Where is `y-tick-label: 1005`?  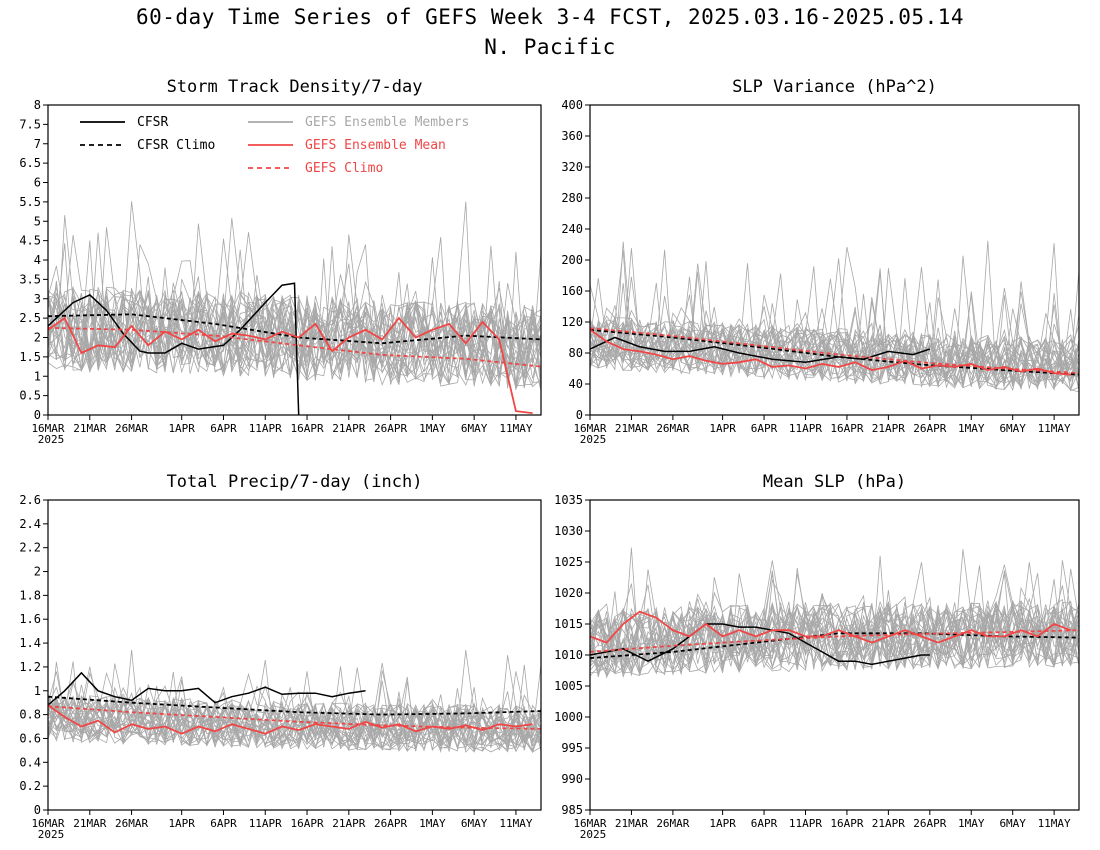 y-tick-label: 1005 is located at coordinates (568, 686).